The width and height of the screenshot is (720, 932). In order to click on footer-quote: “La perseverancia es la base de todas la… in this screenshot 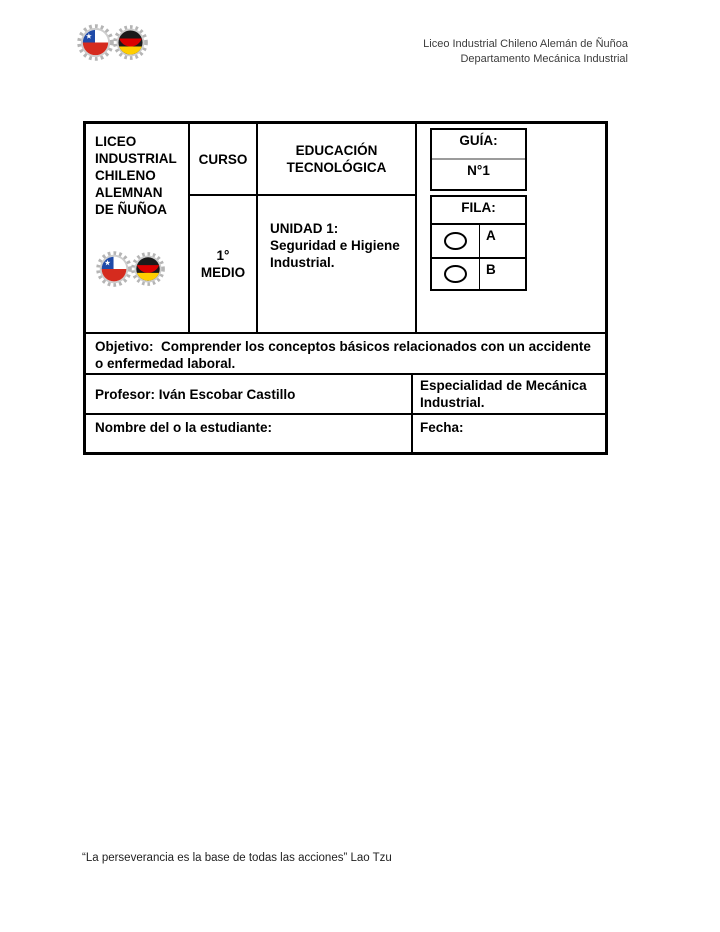, I will do `click(237, 858)`.